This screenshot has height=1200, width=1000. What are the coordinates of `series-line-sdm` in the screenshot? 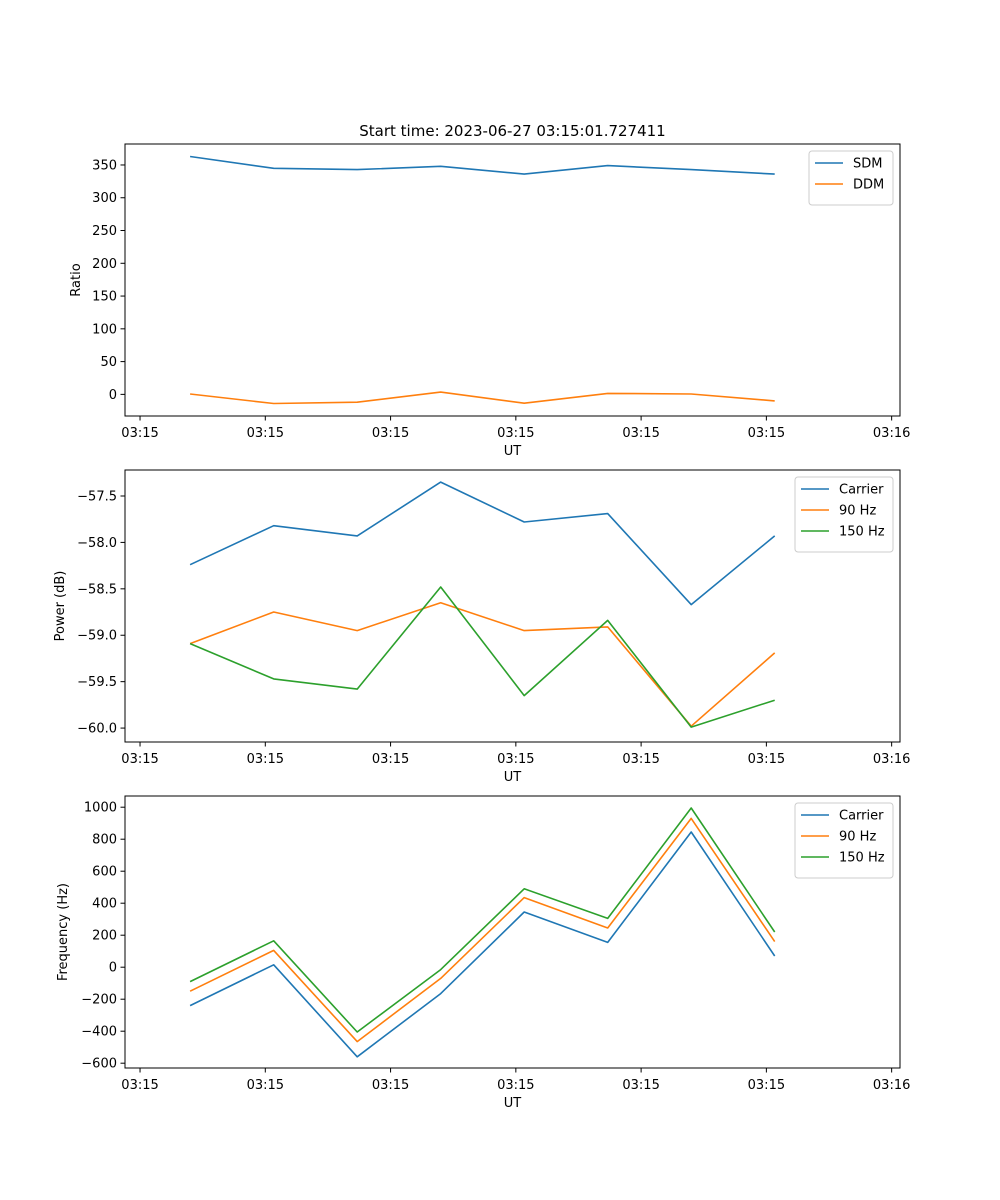 It's located at (482, 165).